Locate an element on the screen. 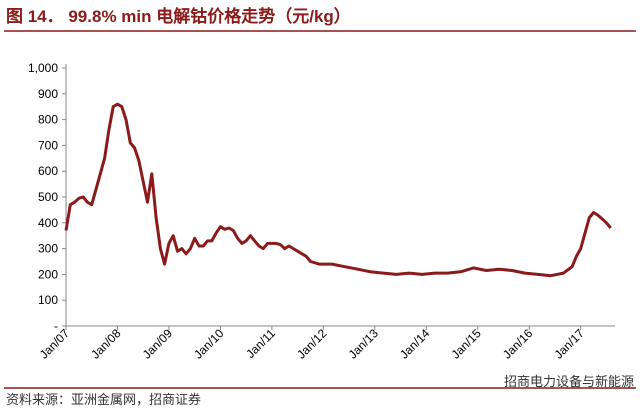 Image resolution: width=640 pixels, height=413 pixels. x-tick-label: Jan/17 is located at coordinates (569, 344).